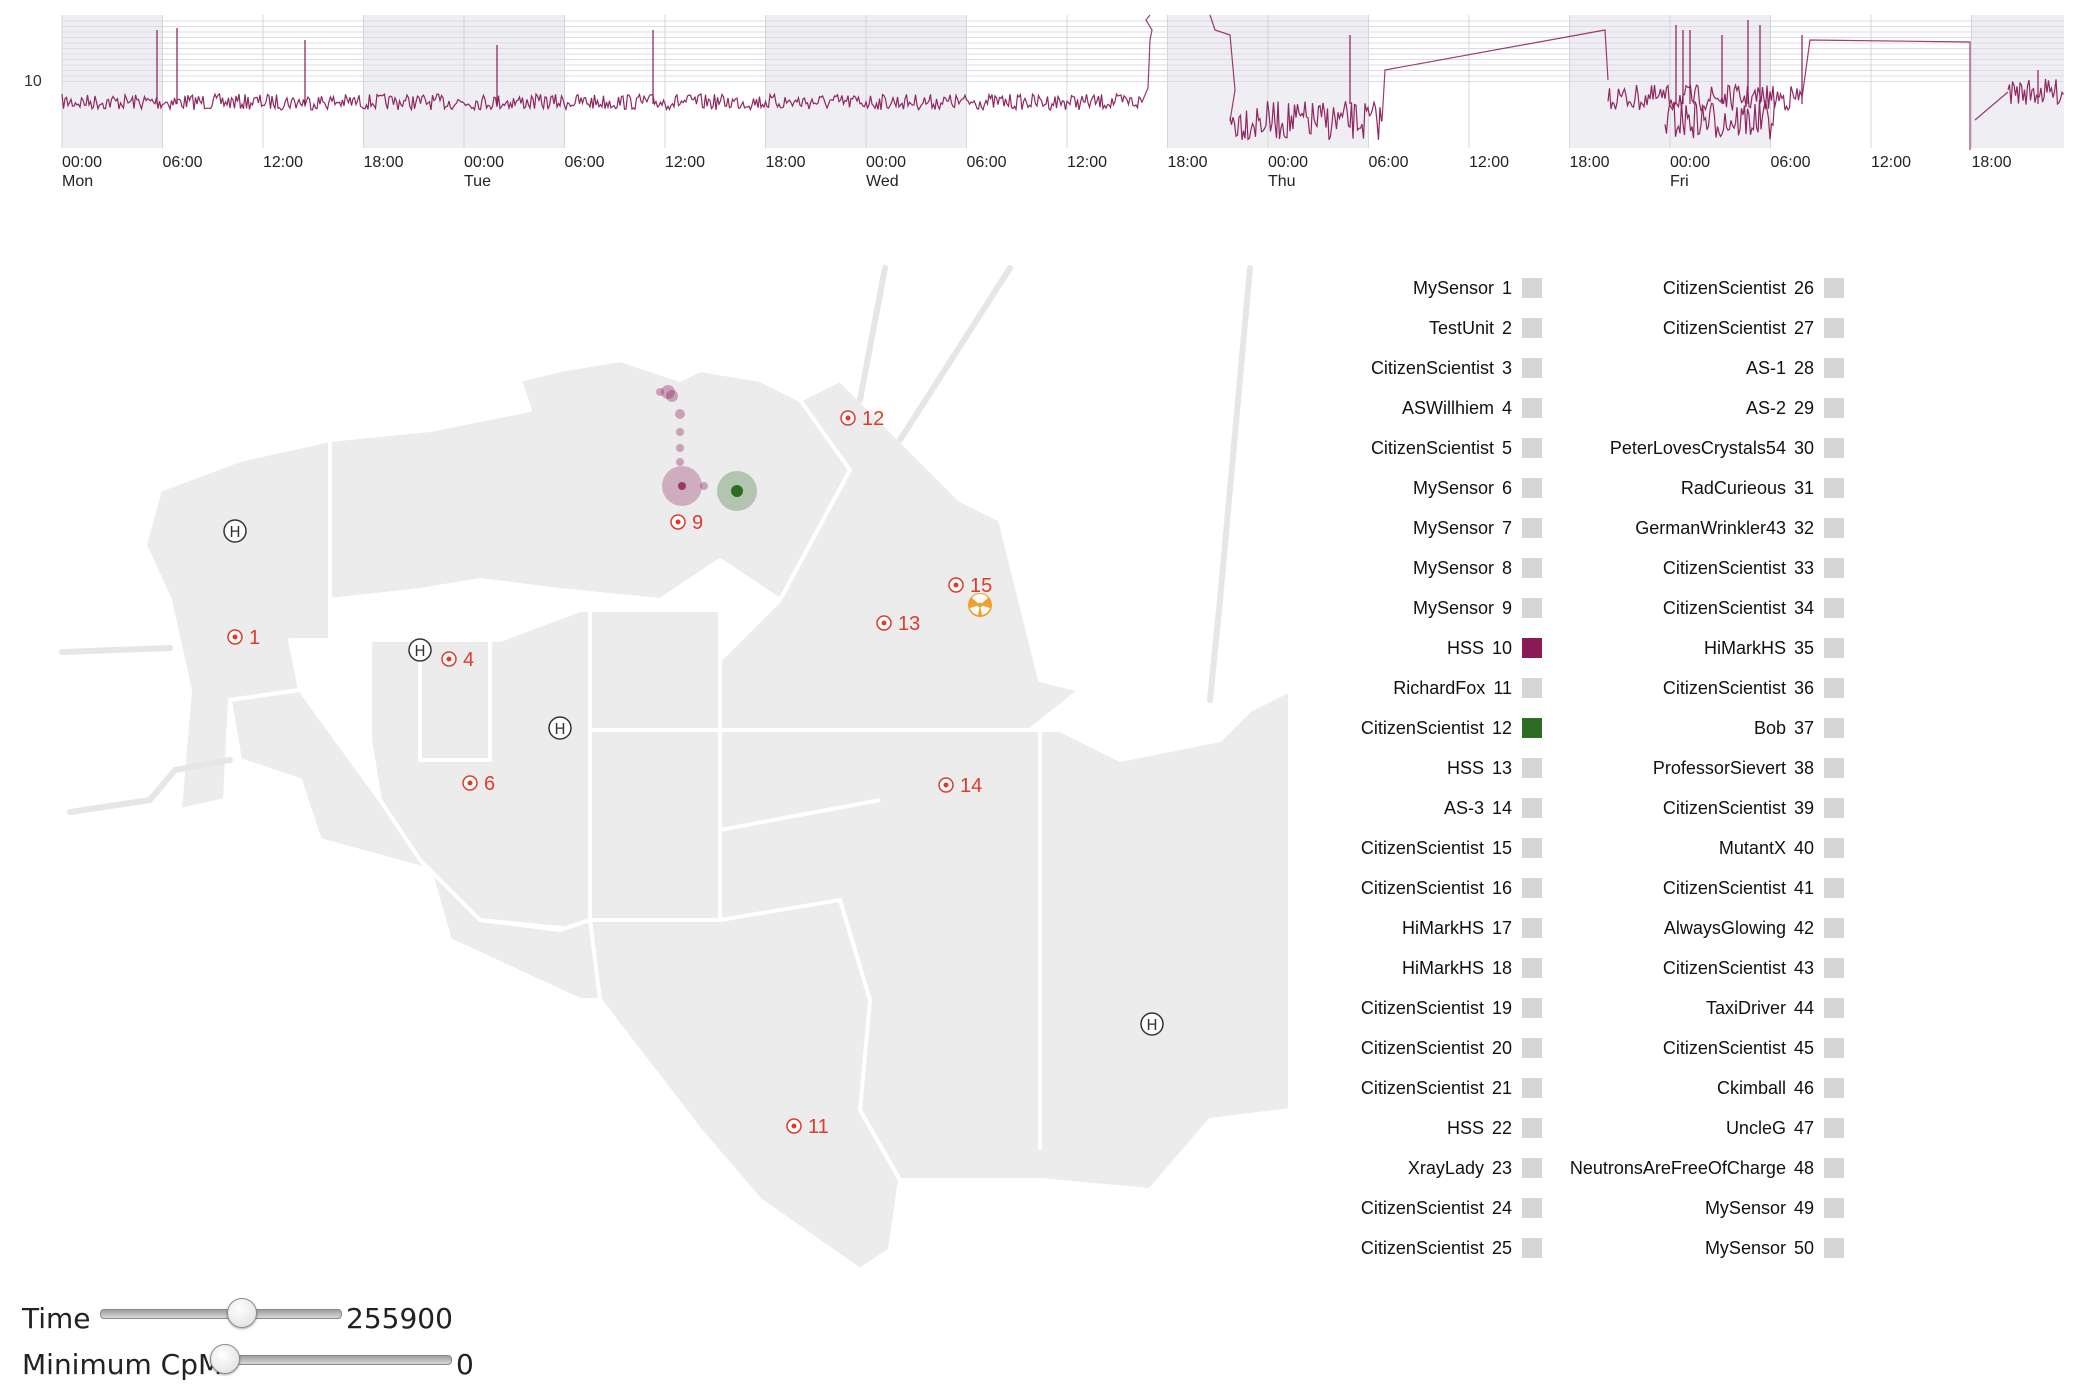  What do you see at coordinates (1406, 968) in the screenshot?
I see `legend-item: HiMarkHS 18` at bounding box center [1406, 968].